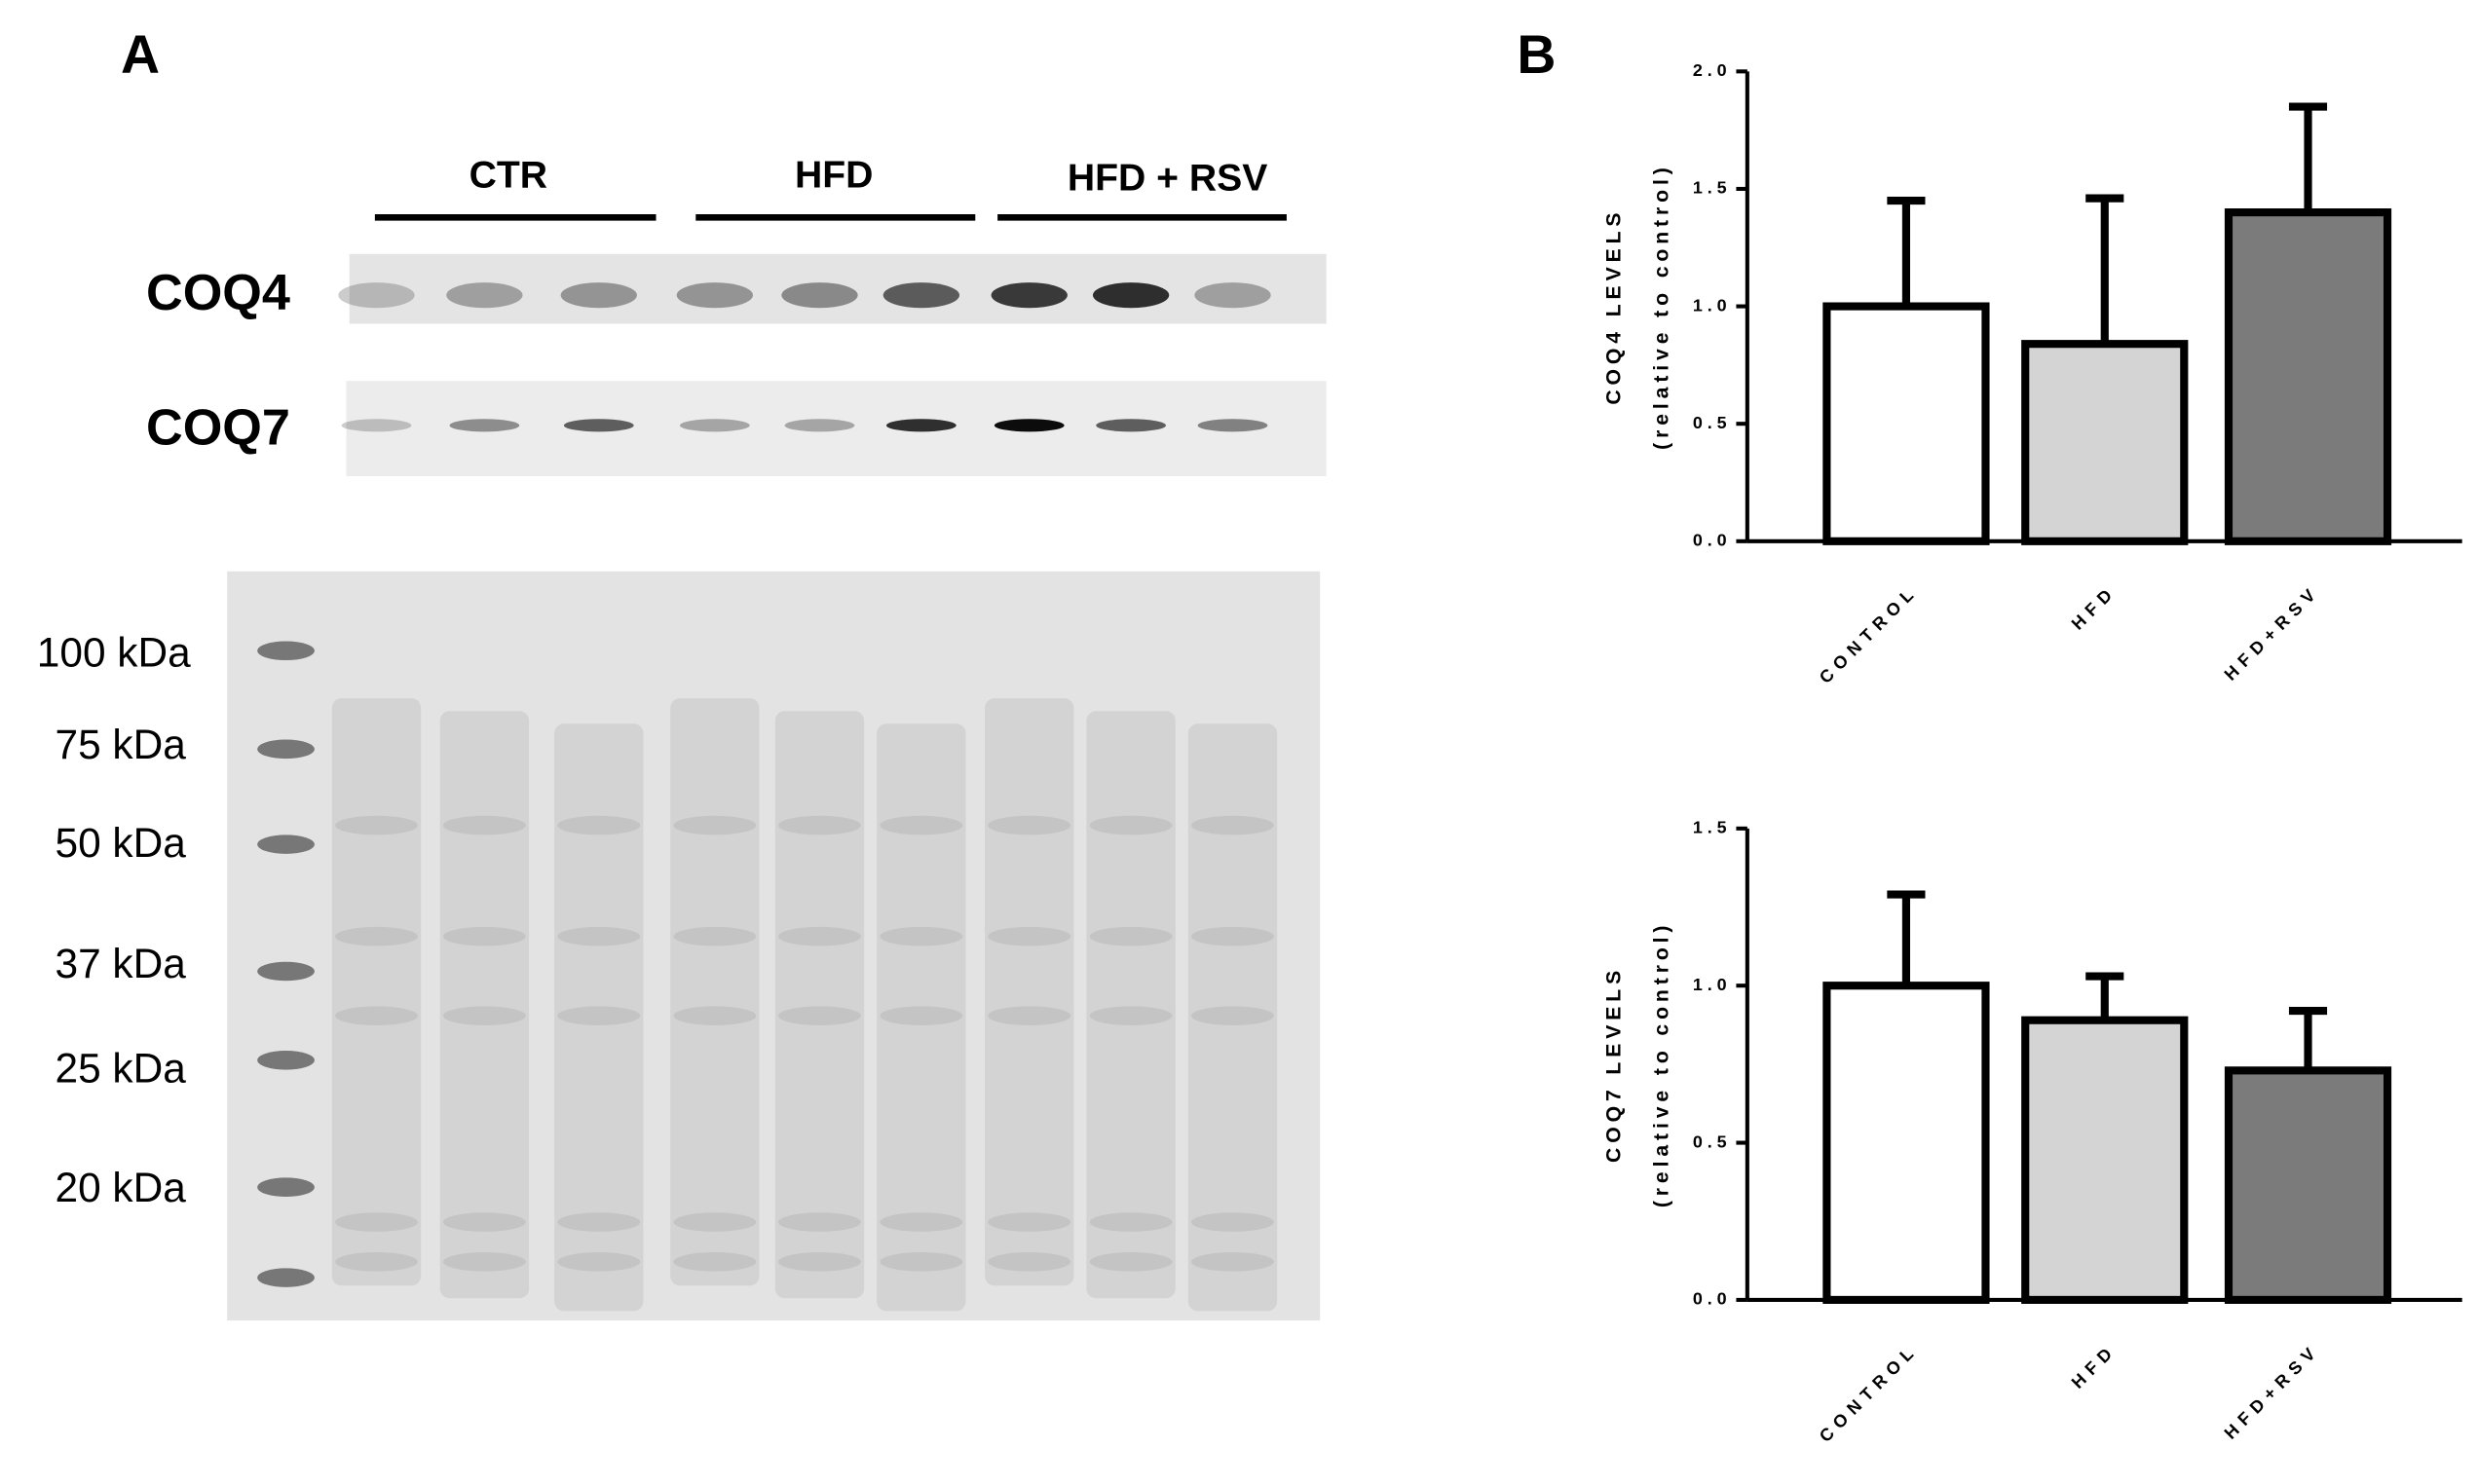 The height and width of the screenshot is (1484, 2478). Describe the element at coordinates (140, 54) in the screenshot. I see `panel-label: A` at that location.